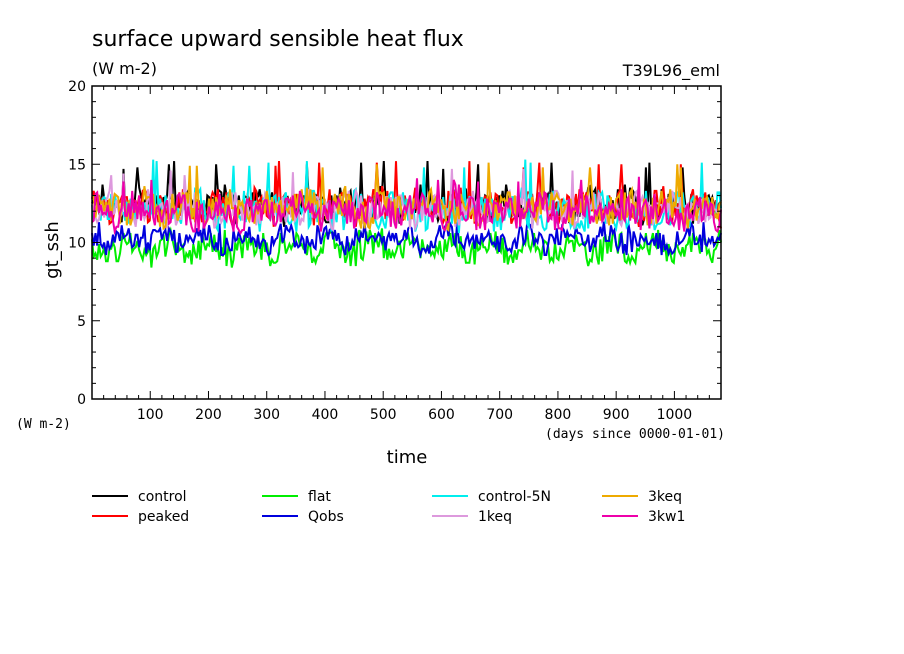 This screenshot has height=654, width=904. I want to click on legend-label: peaked, so click(163, 517).